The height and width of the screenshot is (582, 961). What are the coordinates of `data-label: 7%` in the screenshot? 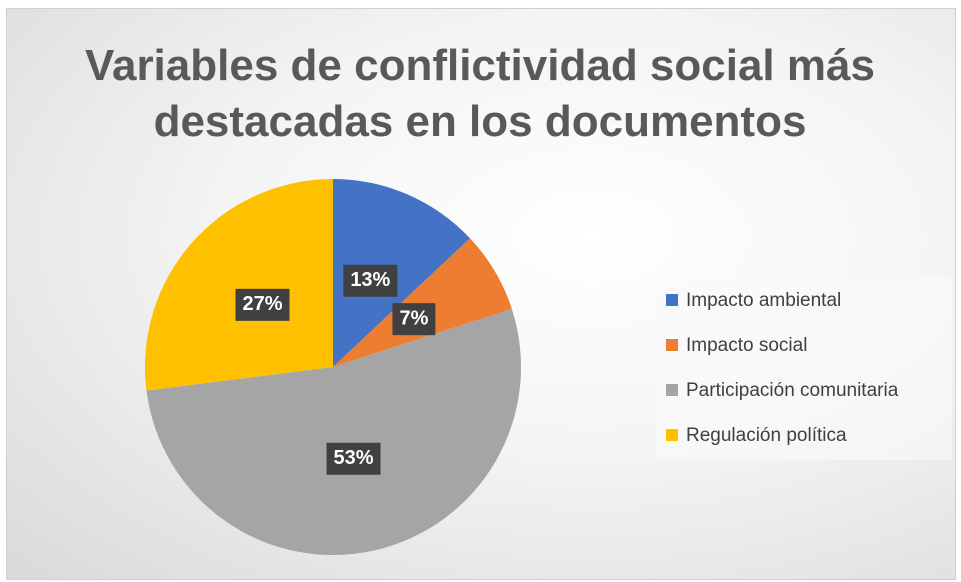 It's located at (413, 318).